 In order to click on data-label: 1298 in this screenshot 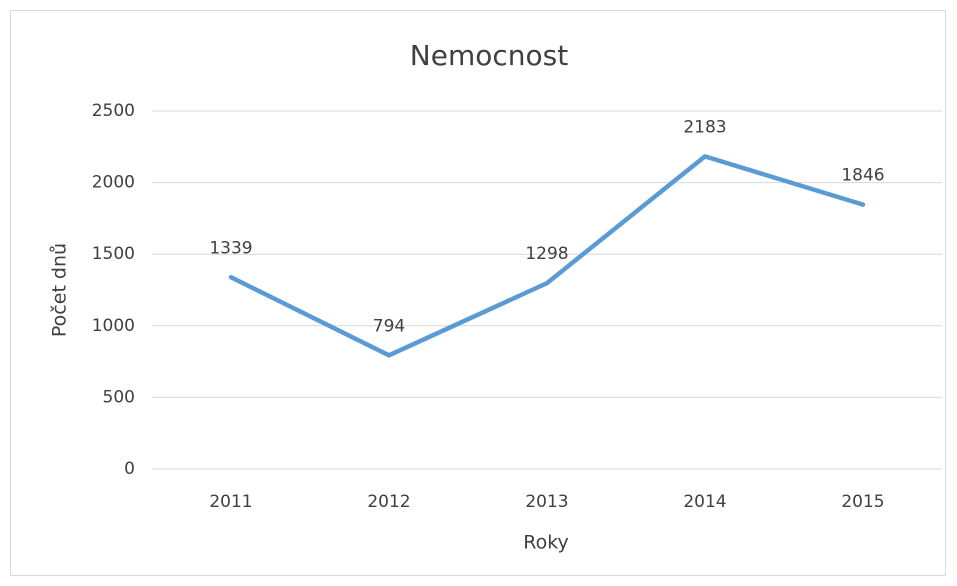, I will do `click(546, 254)`.